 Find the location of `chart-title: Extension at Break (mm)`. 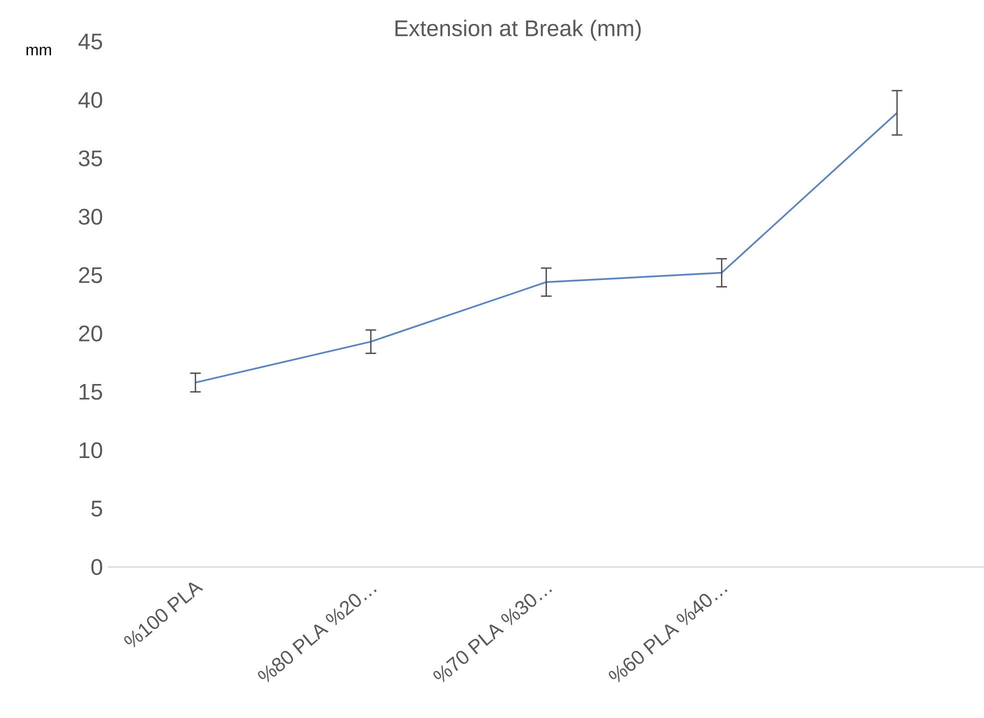

chart-title: Extension at Break (mm) is located at coordinates (518, 30).